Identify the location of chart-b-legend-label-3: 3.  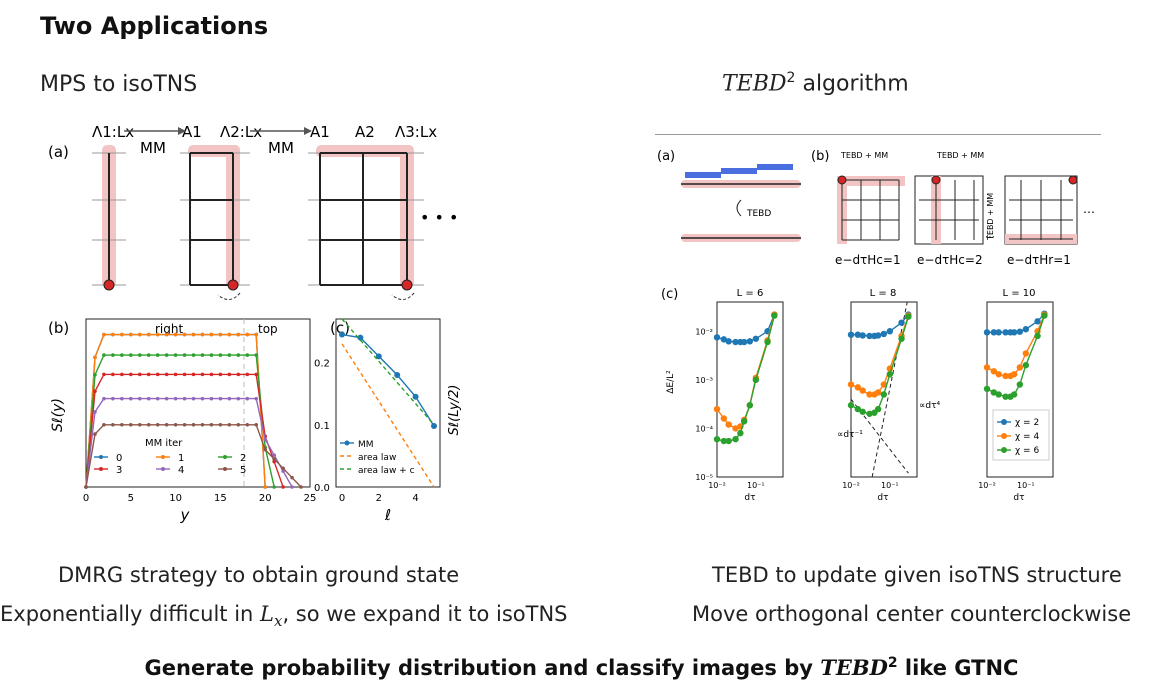
(119, 470).